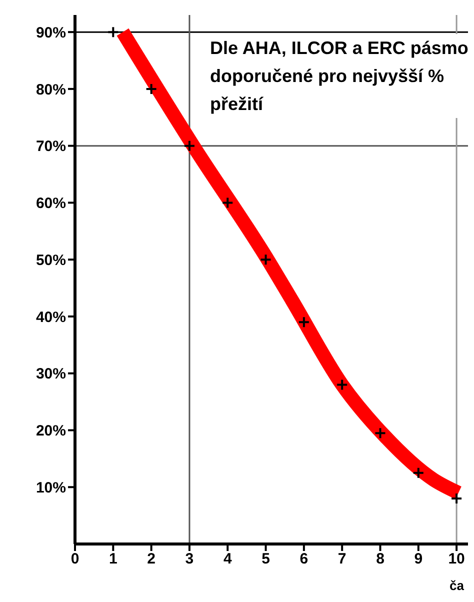  I want to click on x-tick-label: 10, so click(456, 559).